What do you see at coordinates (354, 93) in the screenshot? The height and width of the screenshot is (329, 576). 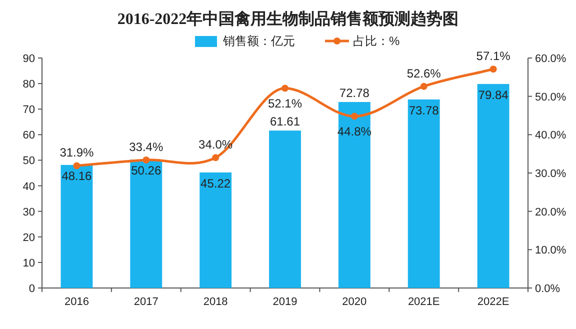 I see `data-label: 72.78` at bounding box center [354, 93].